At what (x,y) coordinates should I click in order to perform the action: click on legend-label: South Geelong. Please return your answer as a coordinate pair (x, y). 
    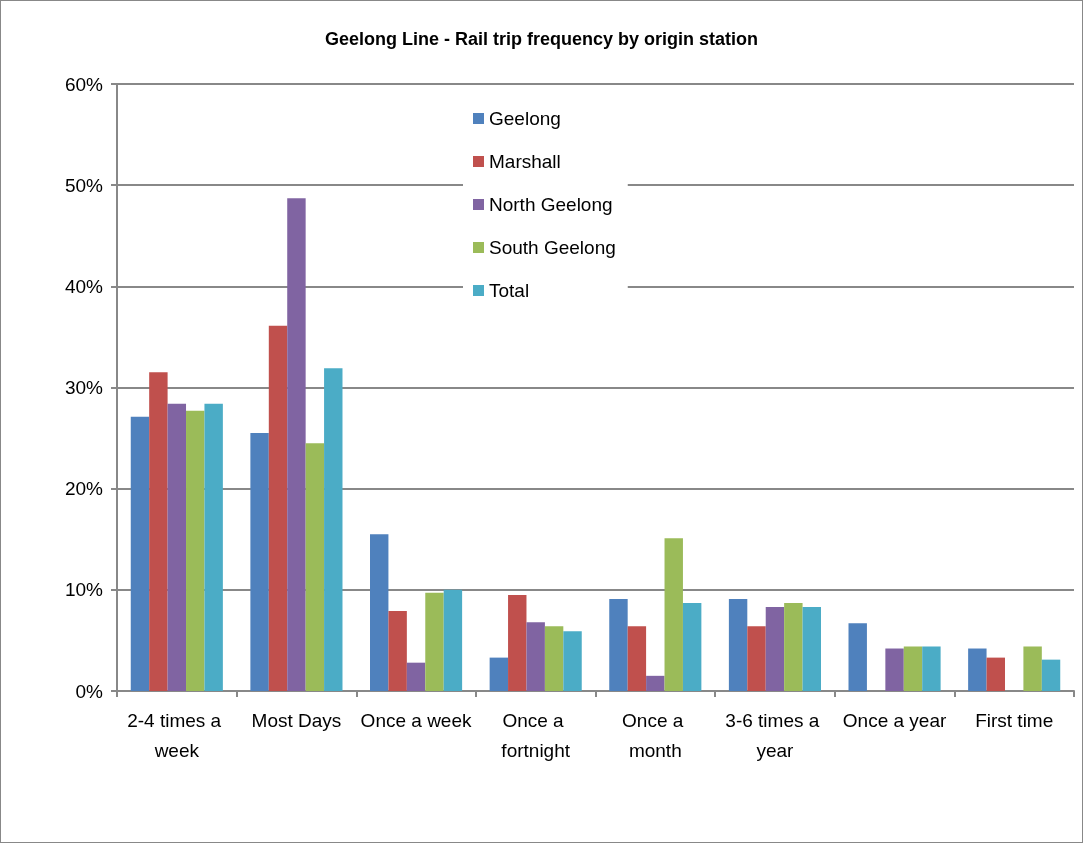
    Looking at the image, I should click on (552, 247).